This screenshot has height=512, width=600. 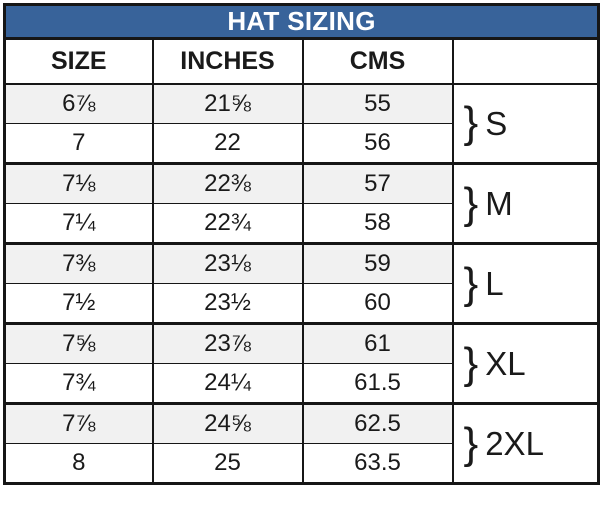 I want to click on size-cell: 7⅛, so click(x=78, y=183).